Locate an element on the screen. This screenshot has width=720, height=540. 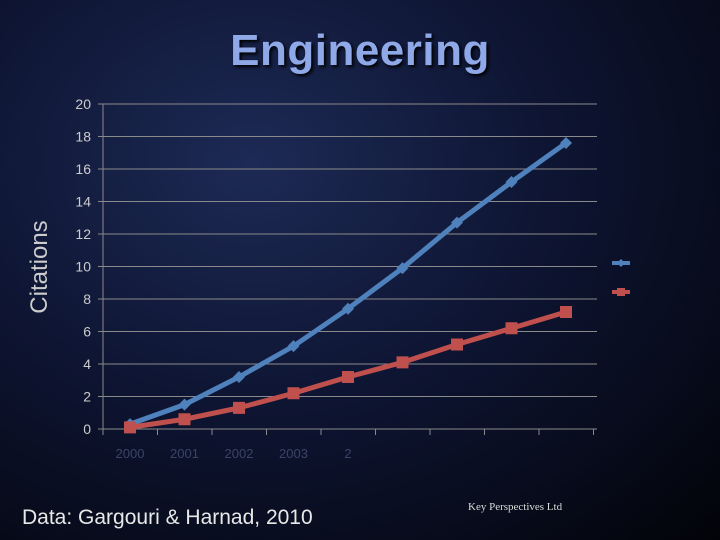
x-tick-labels: 2000 2001 2002 2003 2 is located at coordinates (234, 453).